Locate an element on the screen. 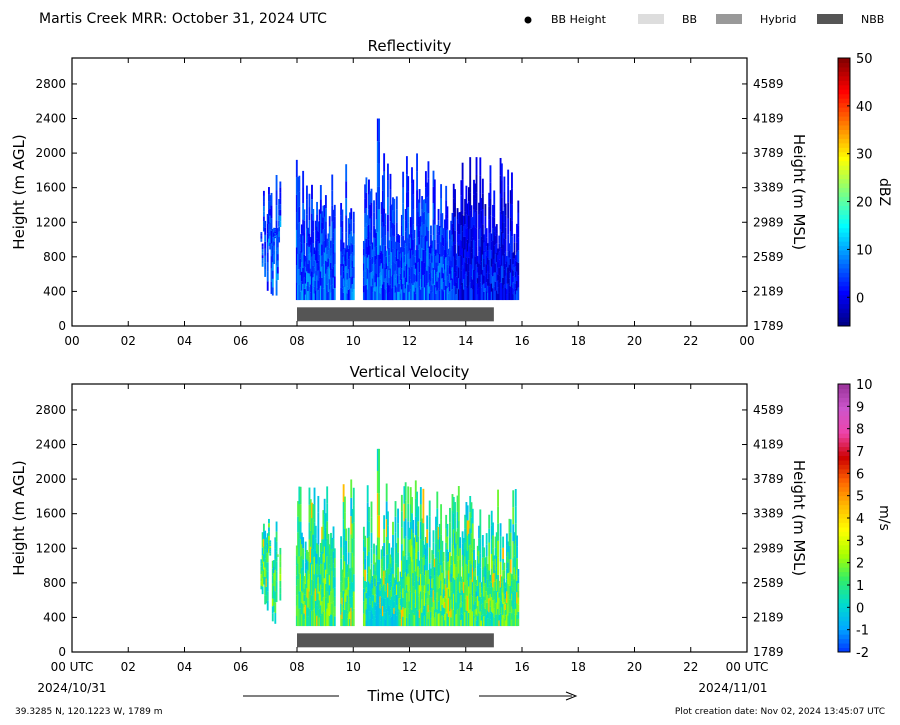 This screenshot has width=900, height=725. colorbar-tick-label: 10 is located at coordinates (864, 250).